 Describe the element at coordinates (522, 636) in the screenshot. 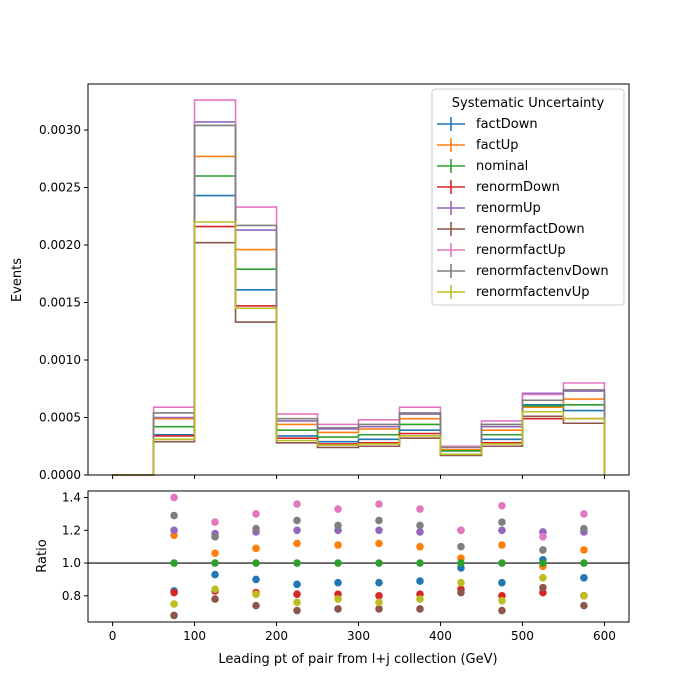

I see `x-tick-label: 500` at that location.